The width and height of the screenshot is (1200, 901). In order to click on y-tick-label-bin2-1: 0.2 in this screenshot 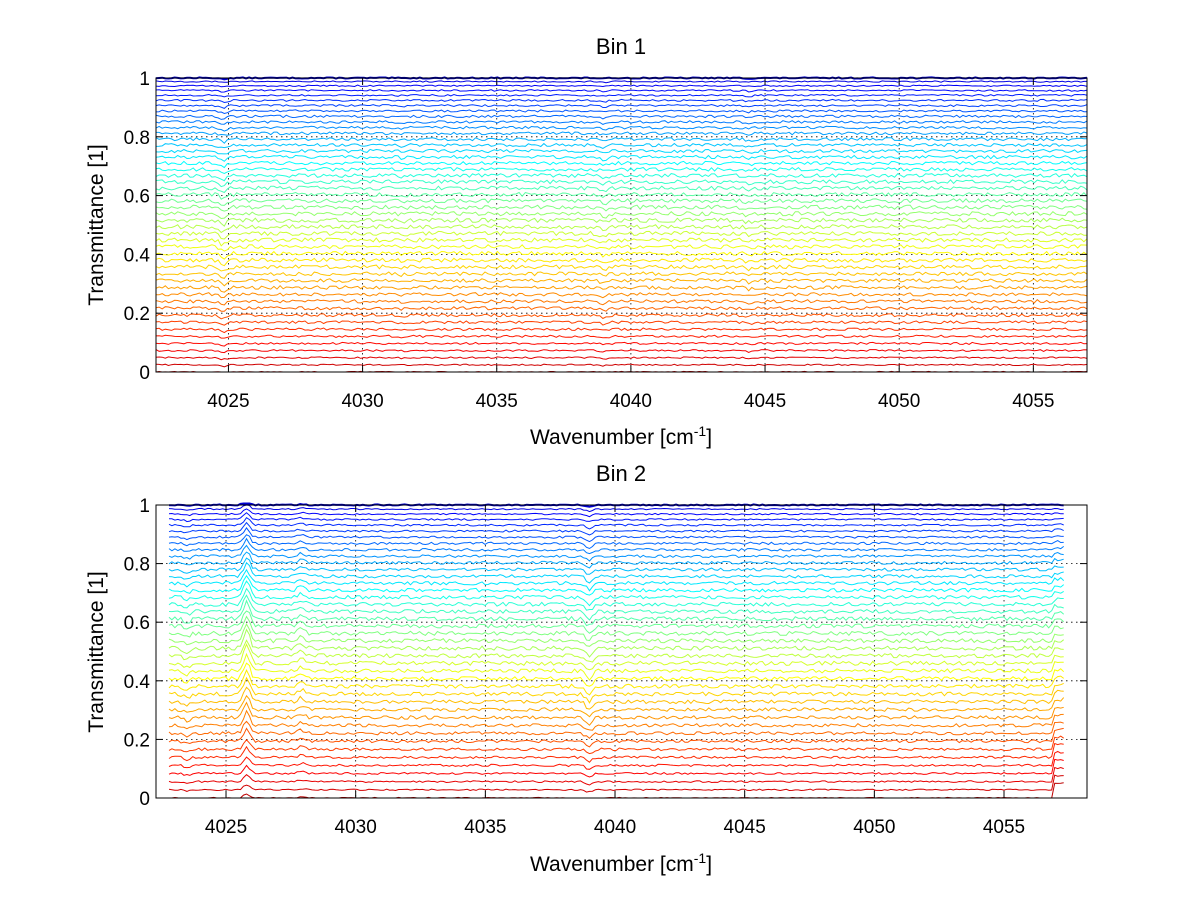, I will do `click(137, 740)`.